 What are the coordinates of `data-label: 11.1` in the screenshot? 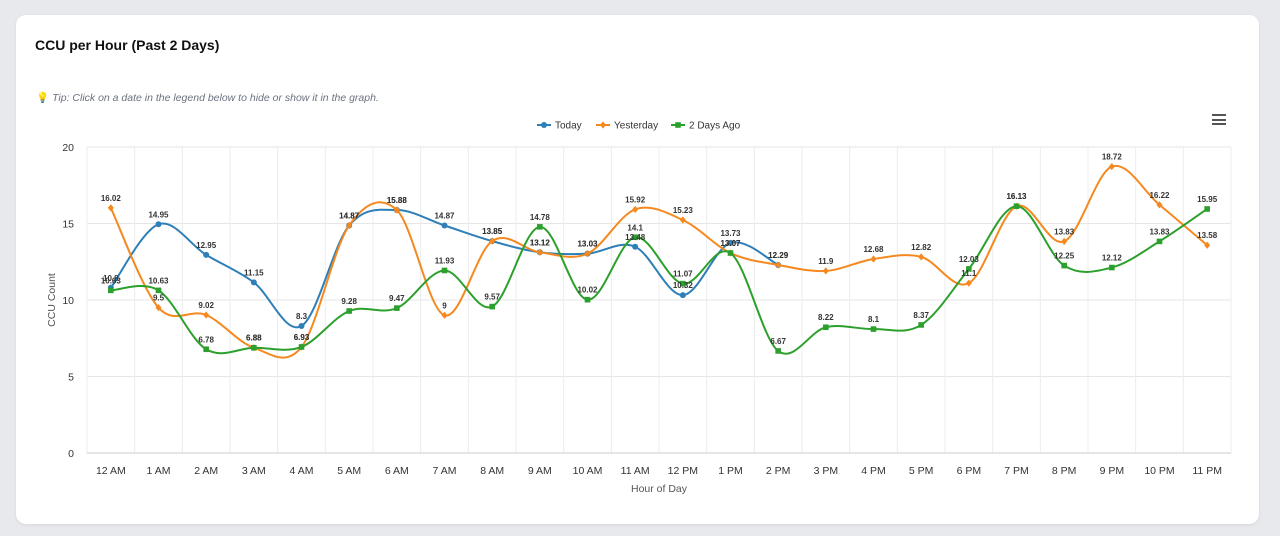 It's located at (969, 273).